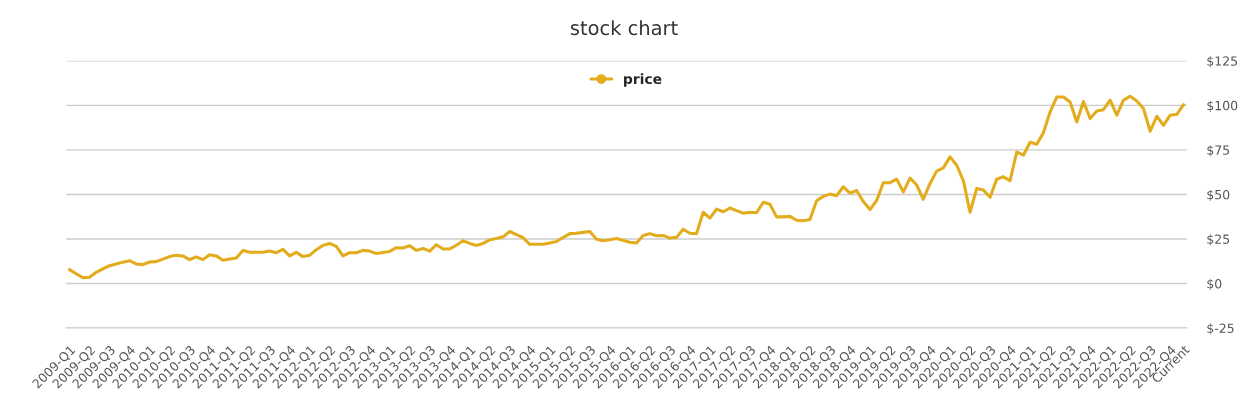 Image resolution: width=1248 pixels, height=403 pixels. What do you see at coordinates (1220, 329) in the screenshot?
I see `y-tick-label: $-25` at bounding box center [1220, 329].